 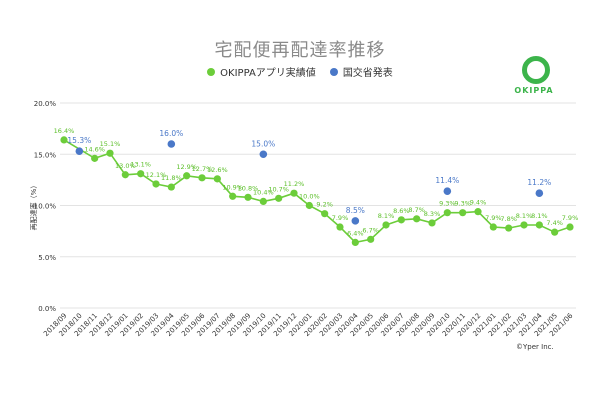 I want to click on x-tick-label: 2021/02, so click(x=500, y=325).